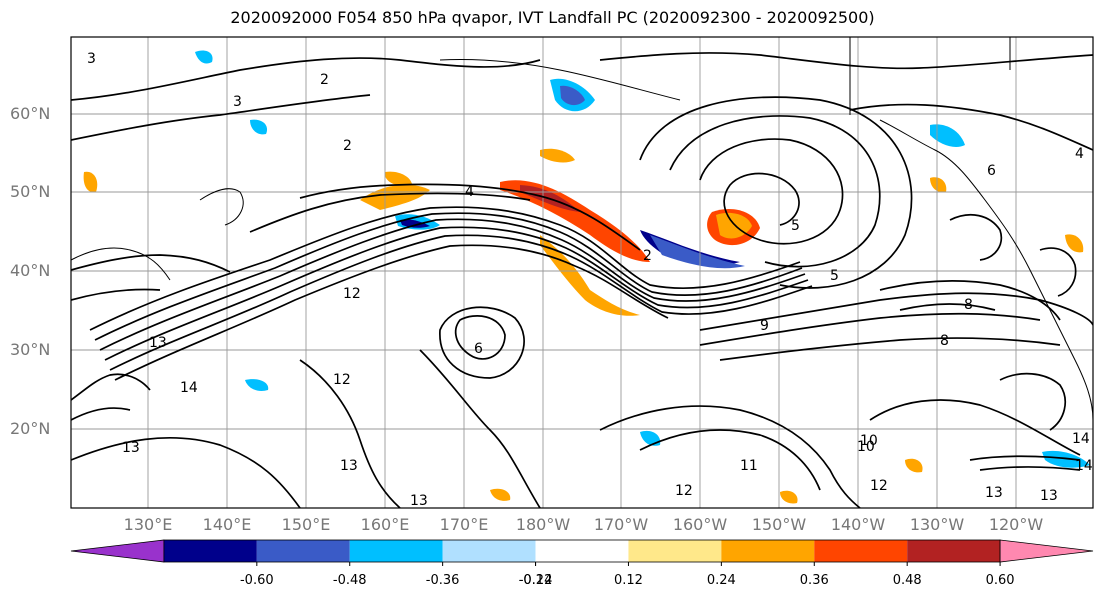  Describe the element at coordinates (30, 270) in the screenshot. I see `lat-label-40n: 40°N` at that location.